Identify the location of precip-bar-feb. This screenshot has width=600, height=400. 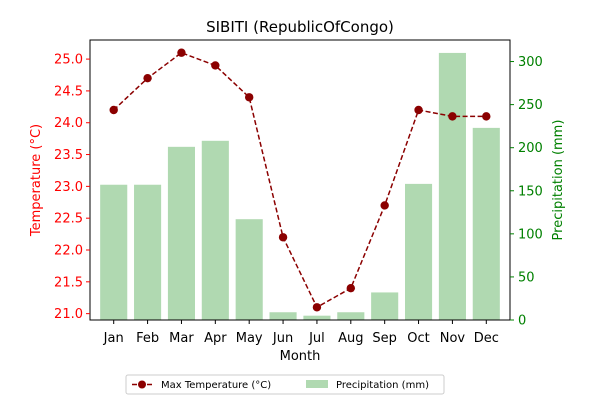
(148, 252).